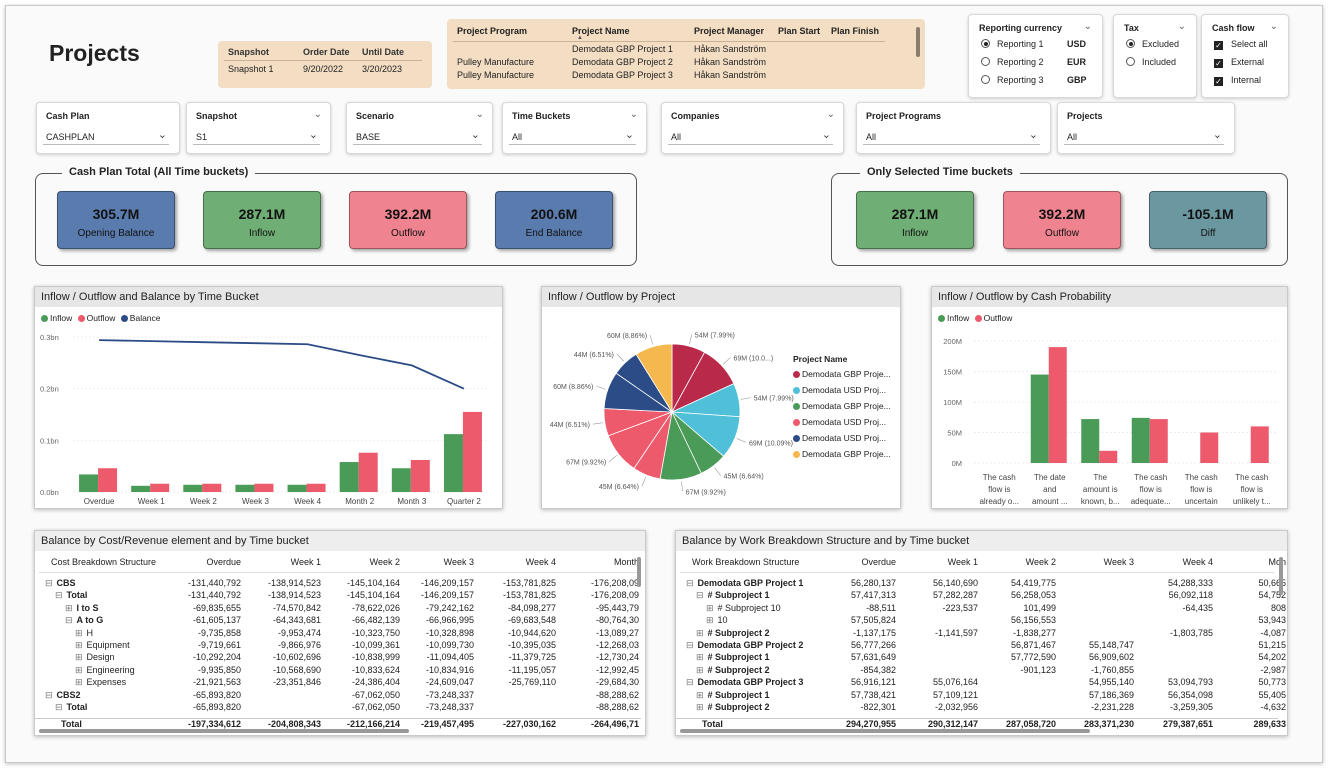  What do you see at coordinates (219, 645) in the screenshot?
I see `table-cell: -9,719,661` at bounding box center [219, 645].